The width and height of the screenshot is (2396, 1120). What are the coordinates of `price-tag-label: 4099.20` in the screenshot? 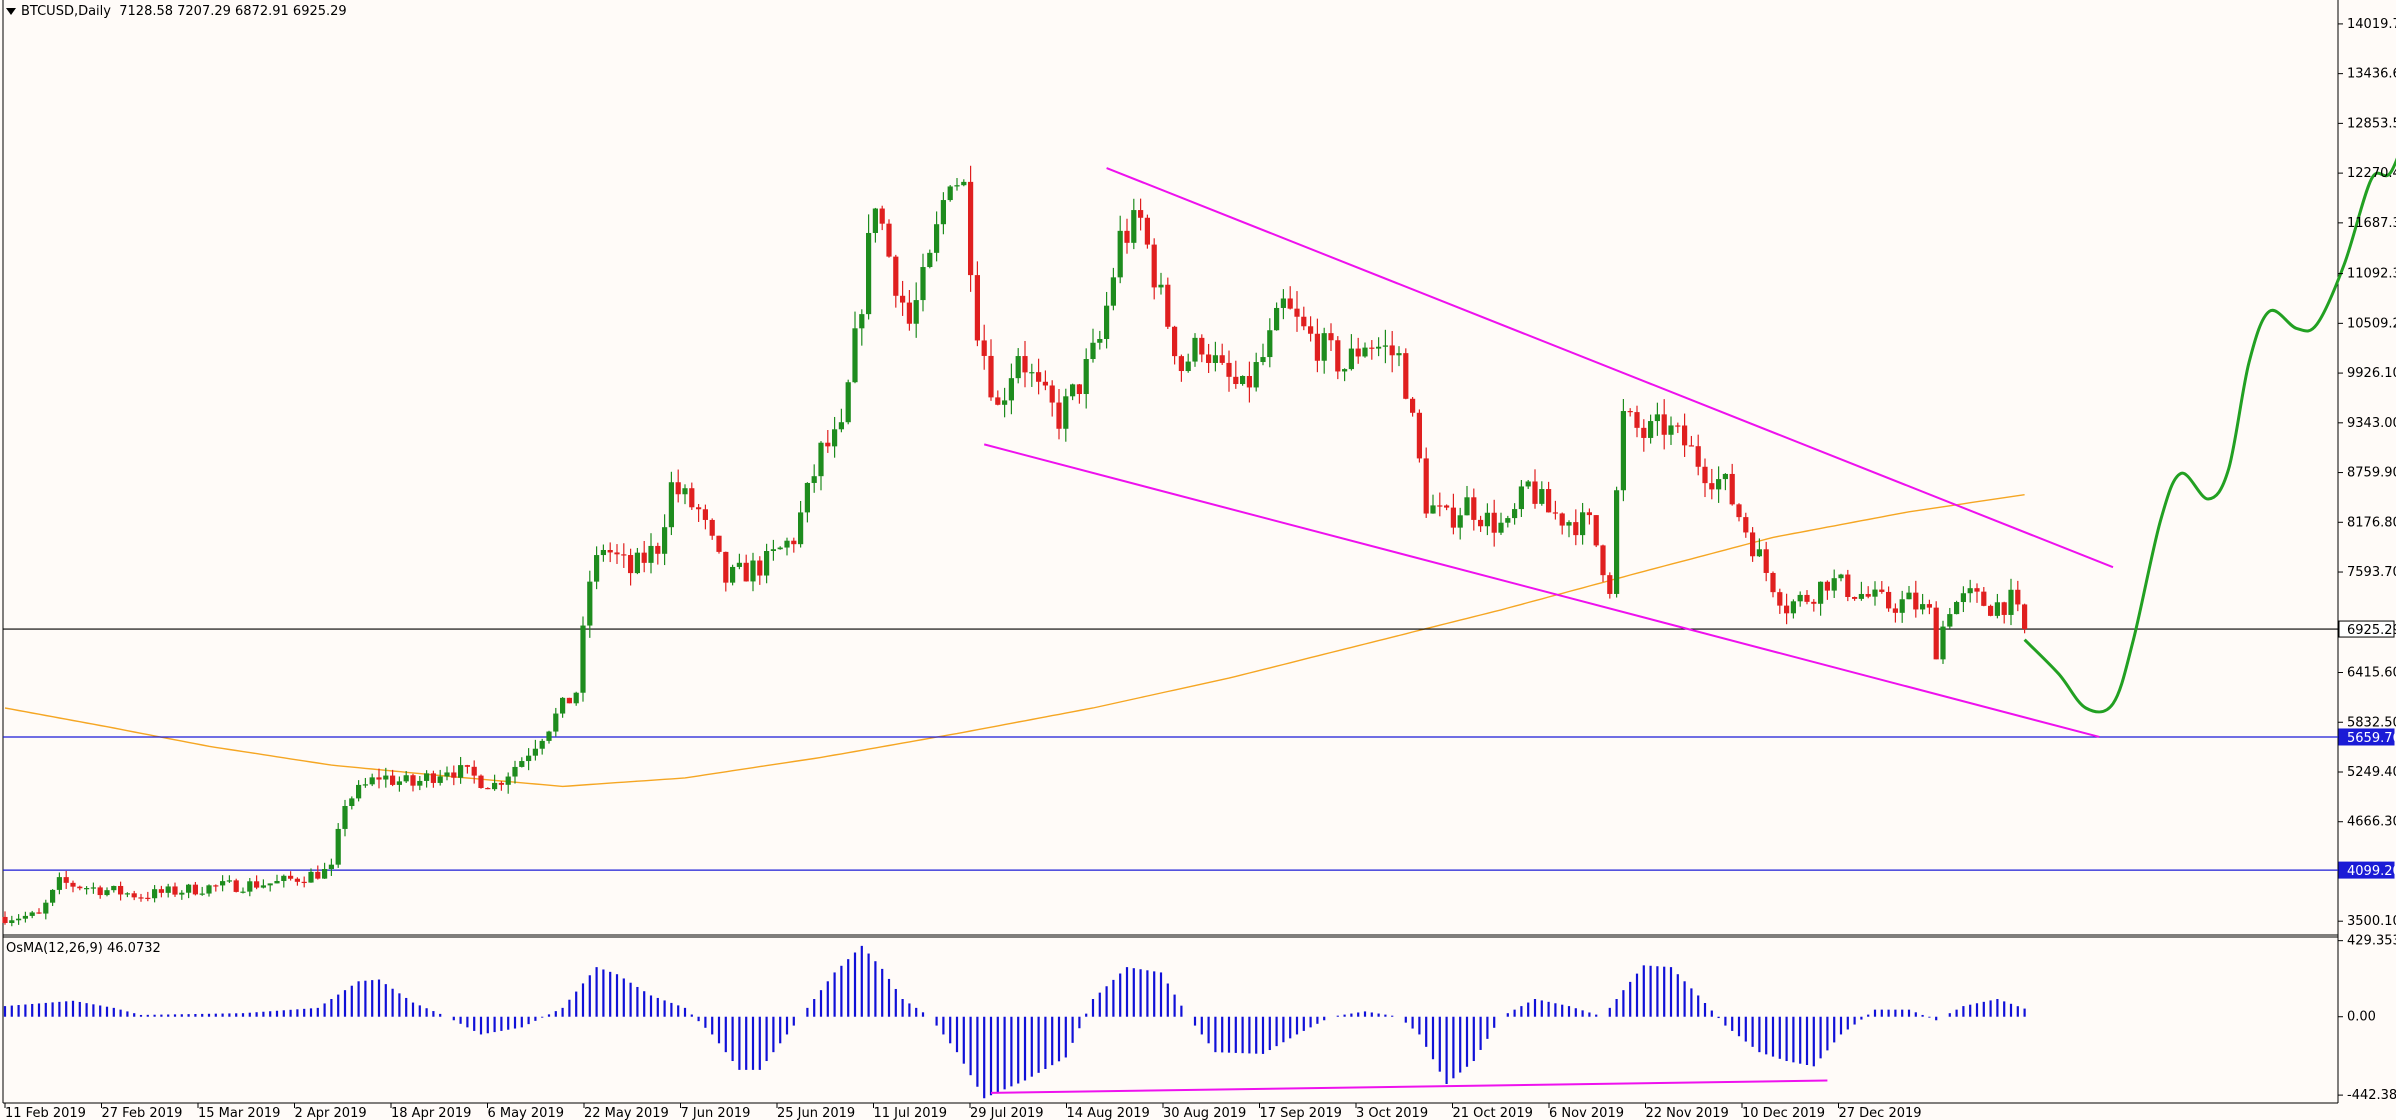 It's located at (2371, 871).